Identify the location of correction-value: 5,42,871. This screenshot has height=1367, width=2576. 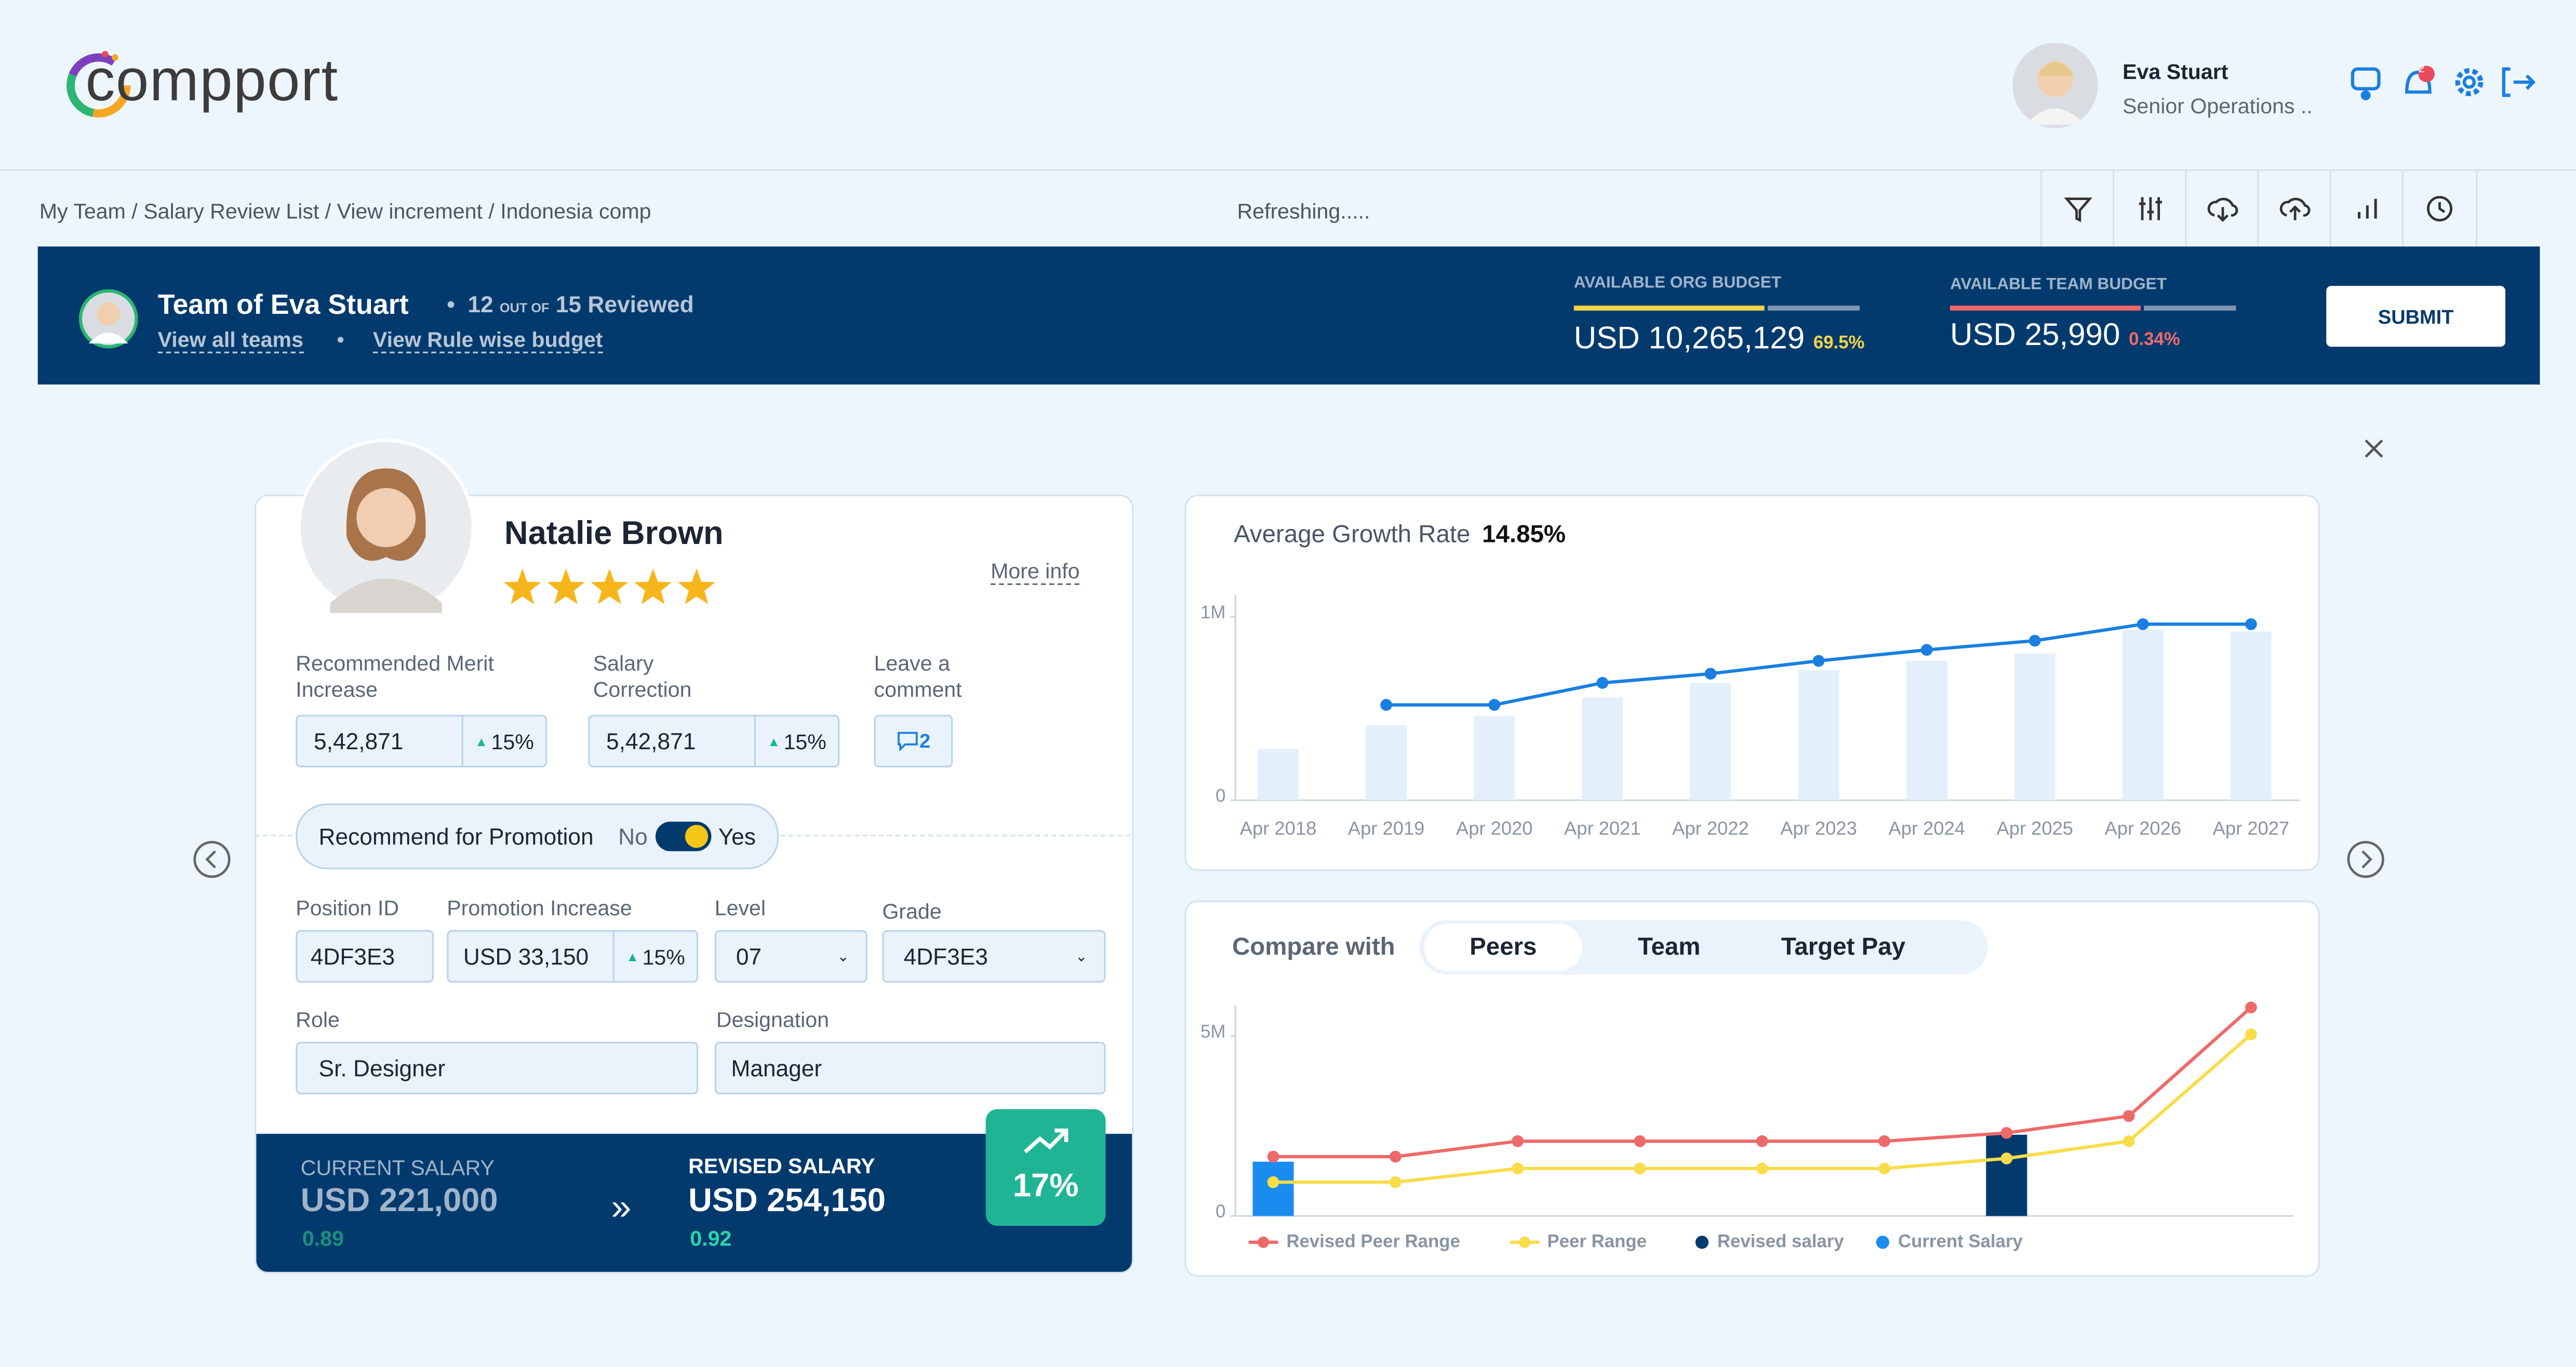
(651, 741).